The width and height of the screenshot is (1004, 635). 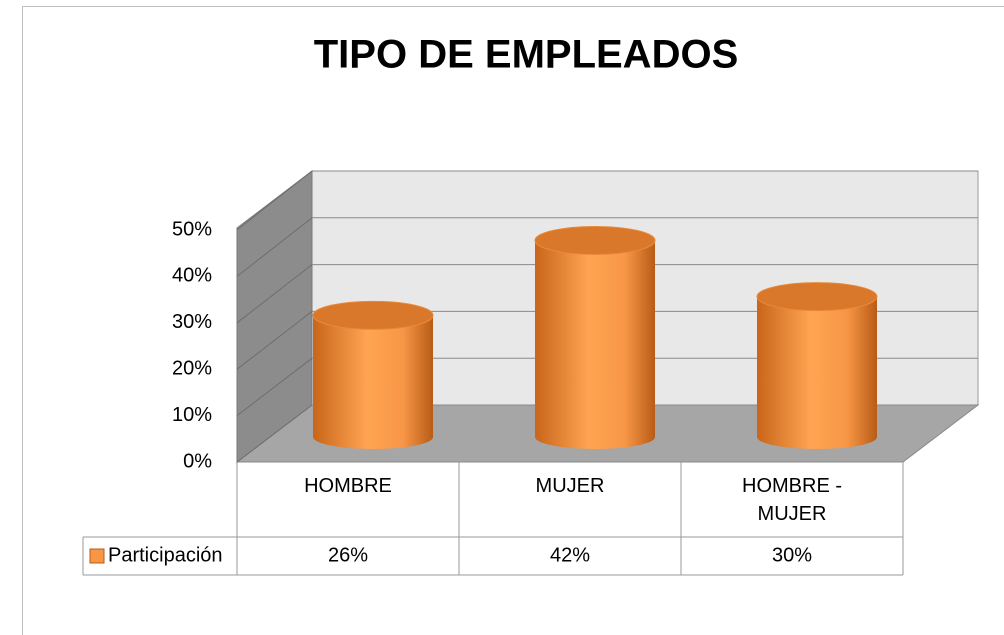 I want to click on y-tick-label: 40%, so click(x=192, y=276).